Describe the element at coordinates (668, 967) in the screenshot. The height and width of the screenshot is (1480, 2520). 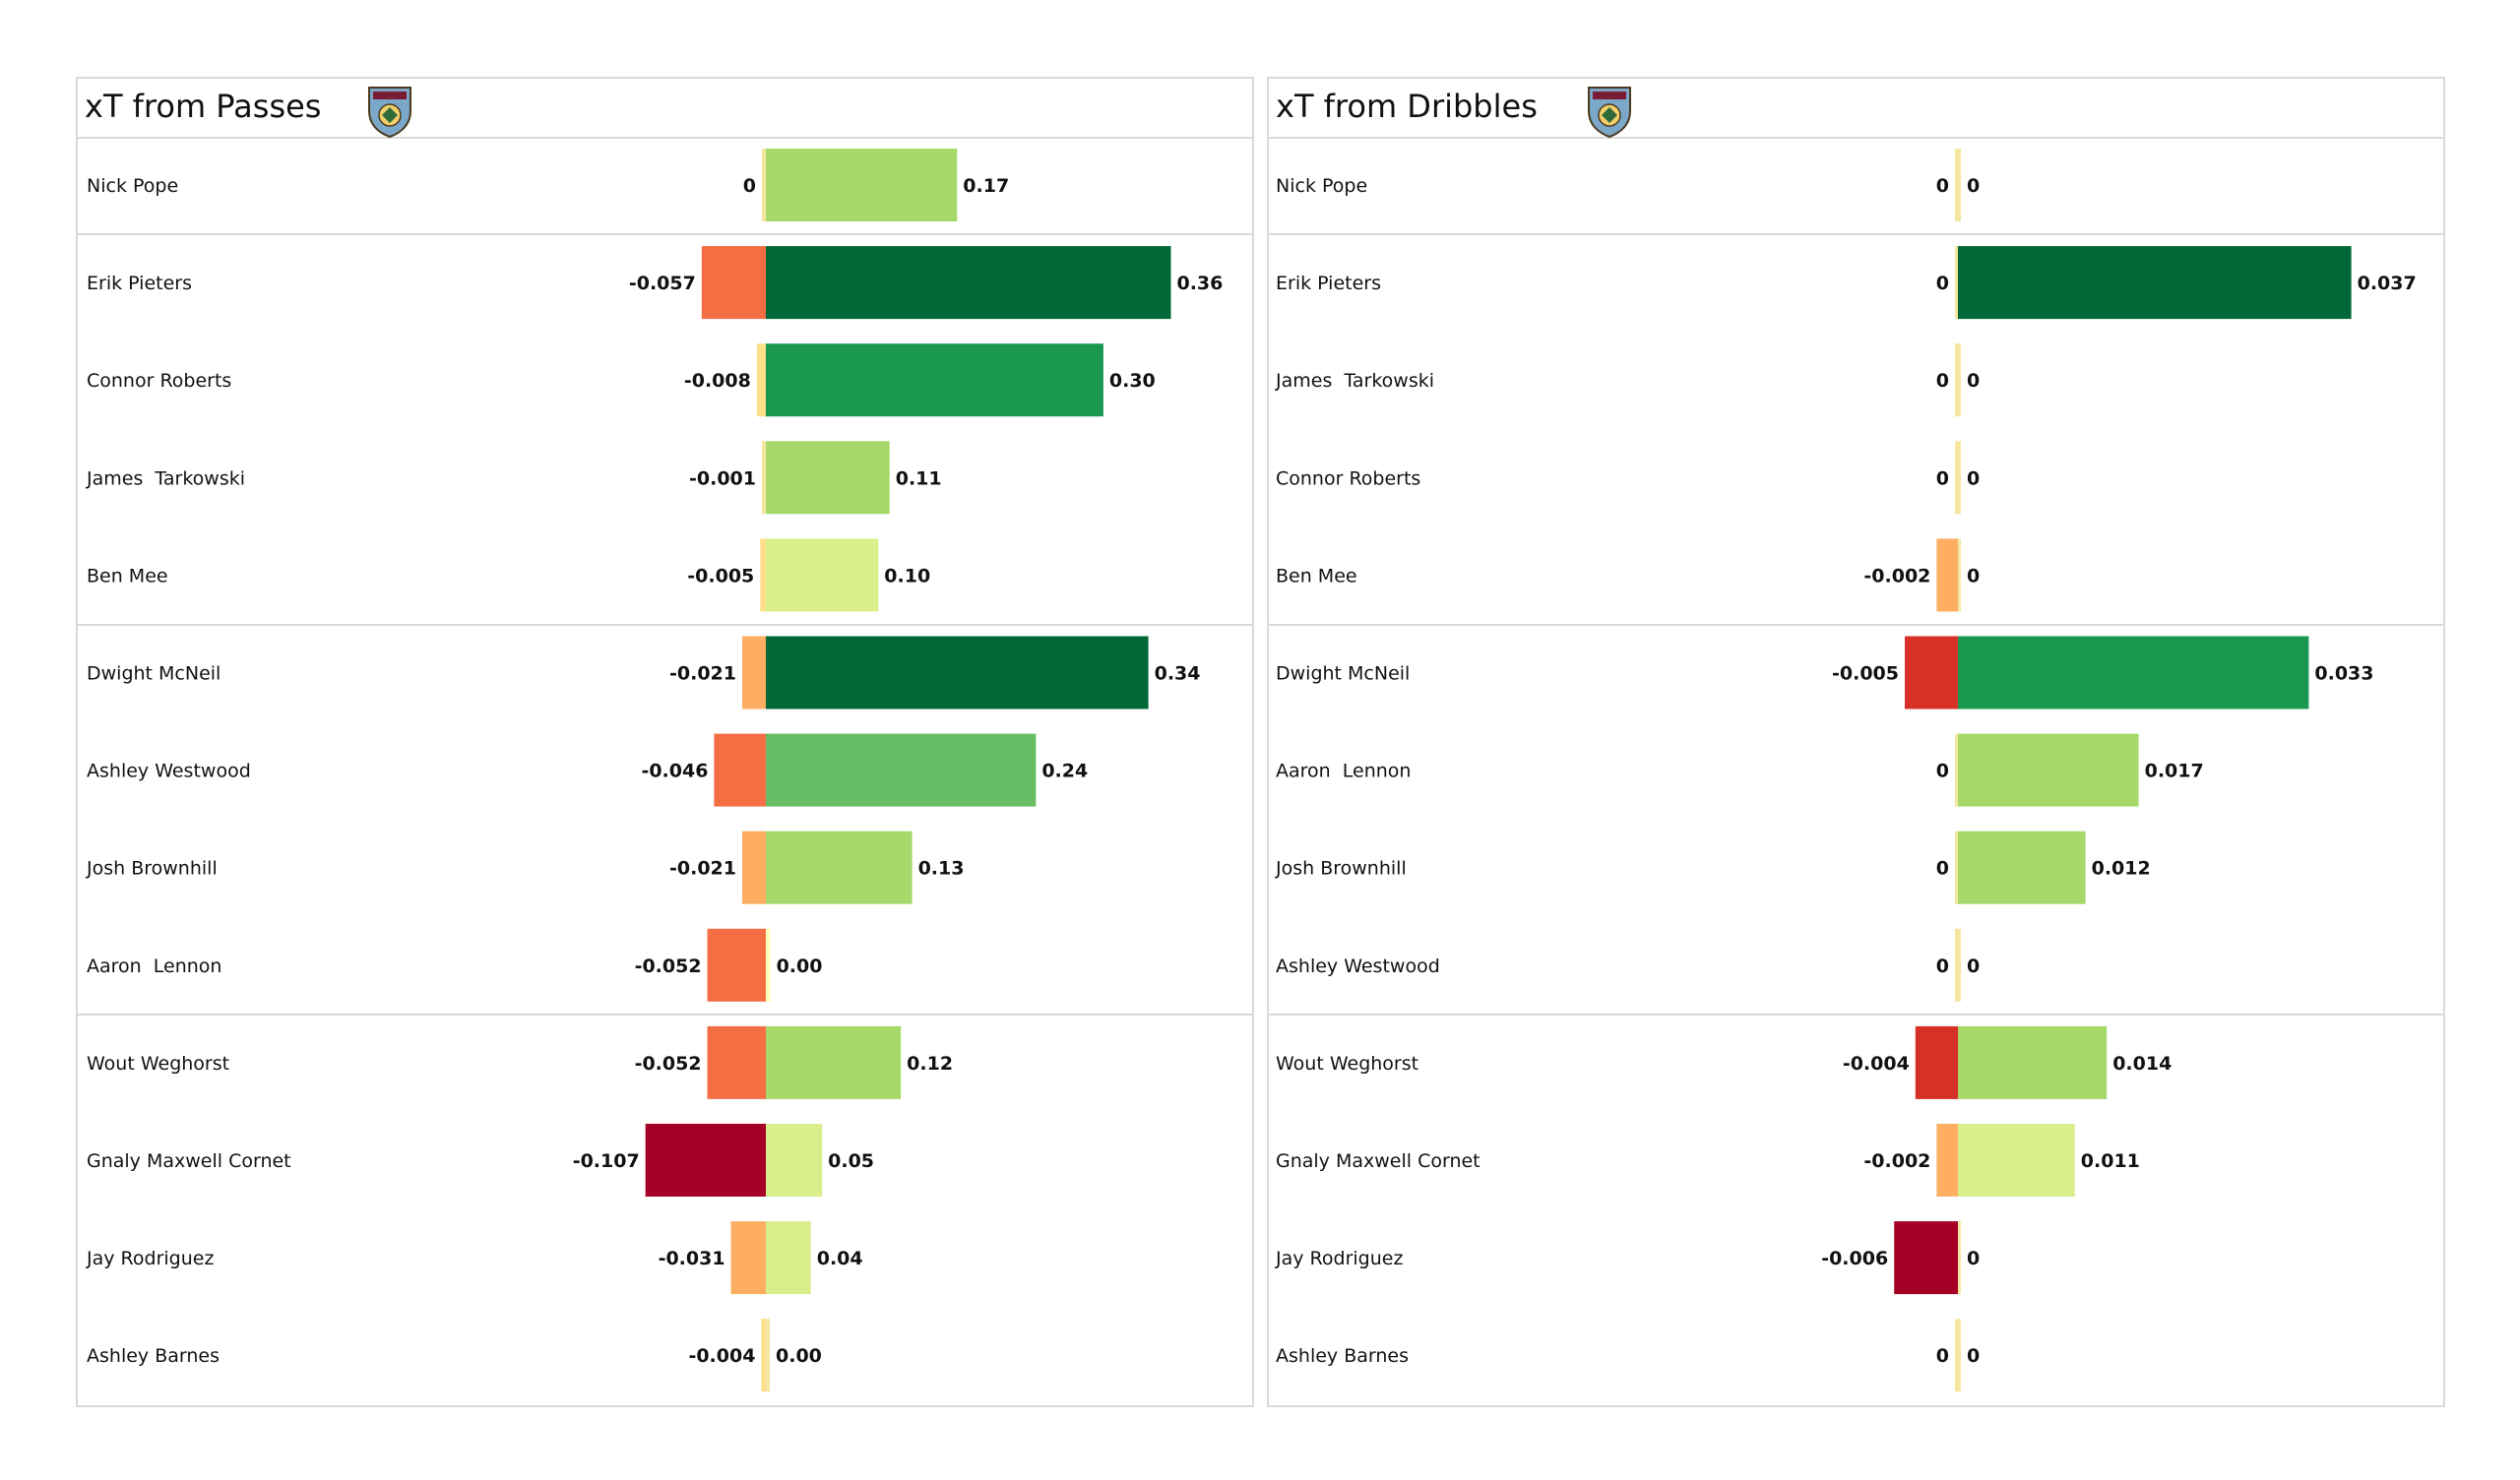
I see `passes-negative-value-label: -0.052` at that location.